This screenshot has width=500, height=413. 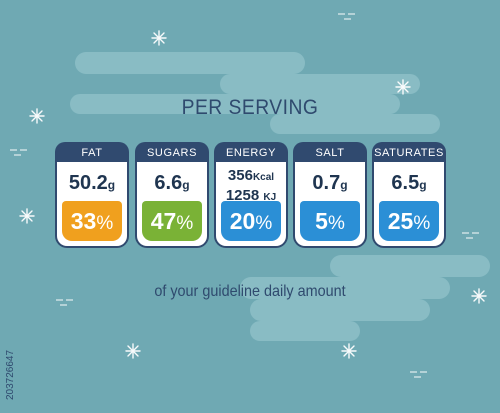 I want to click on watermark: 203726647, so click(x=10, y=375).